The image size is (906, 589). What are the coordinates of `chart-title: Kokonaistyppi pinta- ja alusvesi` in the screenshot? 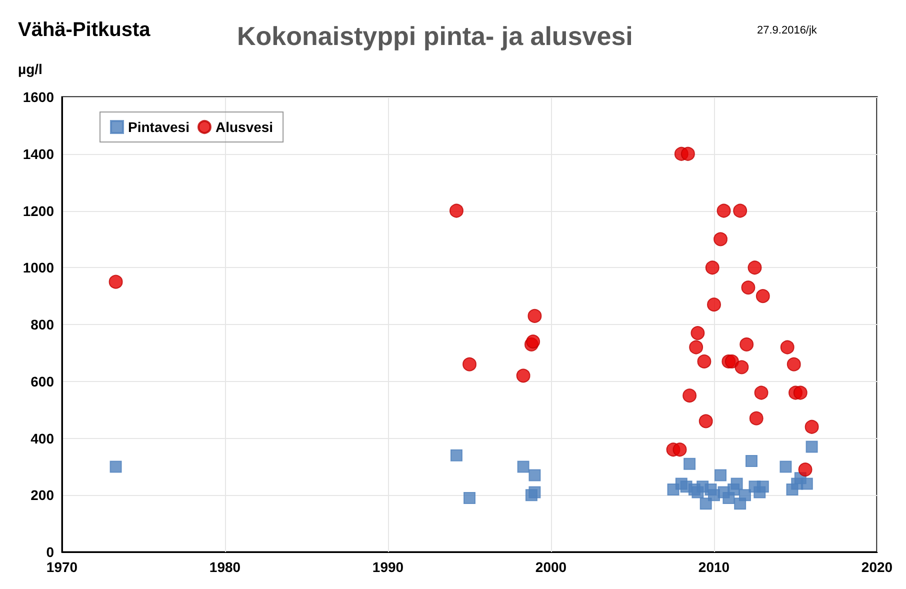 It's located at (435, 36).